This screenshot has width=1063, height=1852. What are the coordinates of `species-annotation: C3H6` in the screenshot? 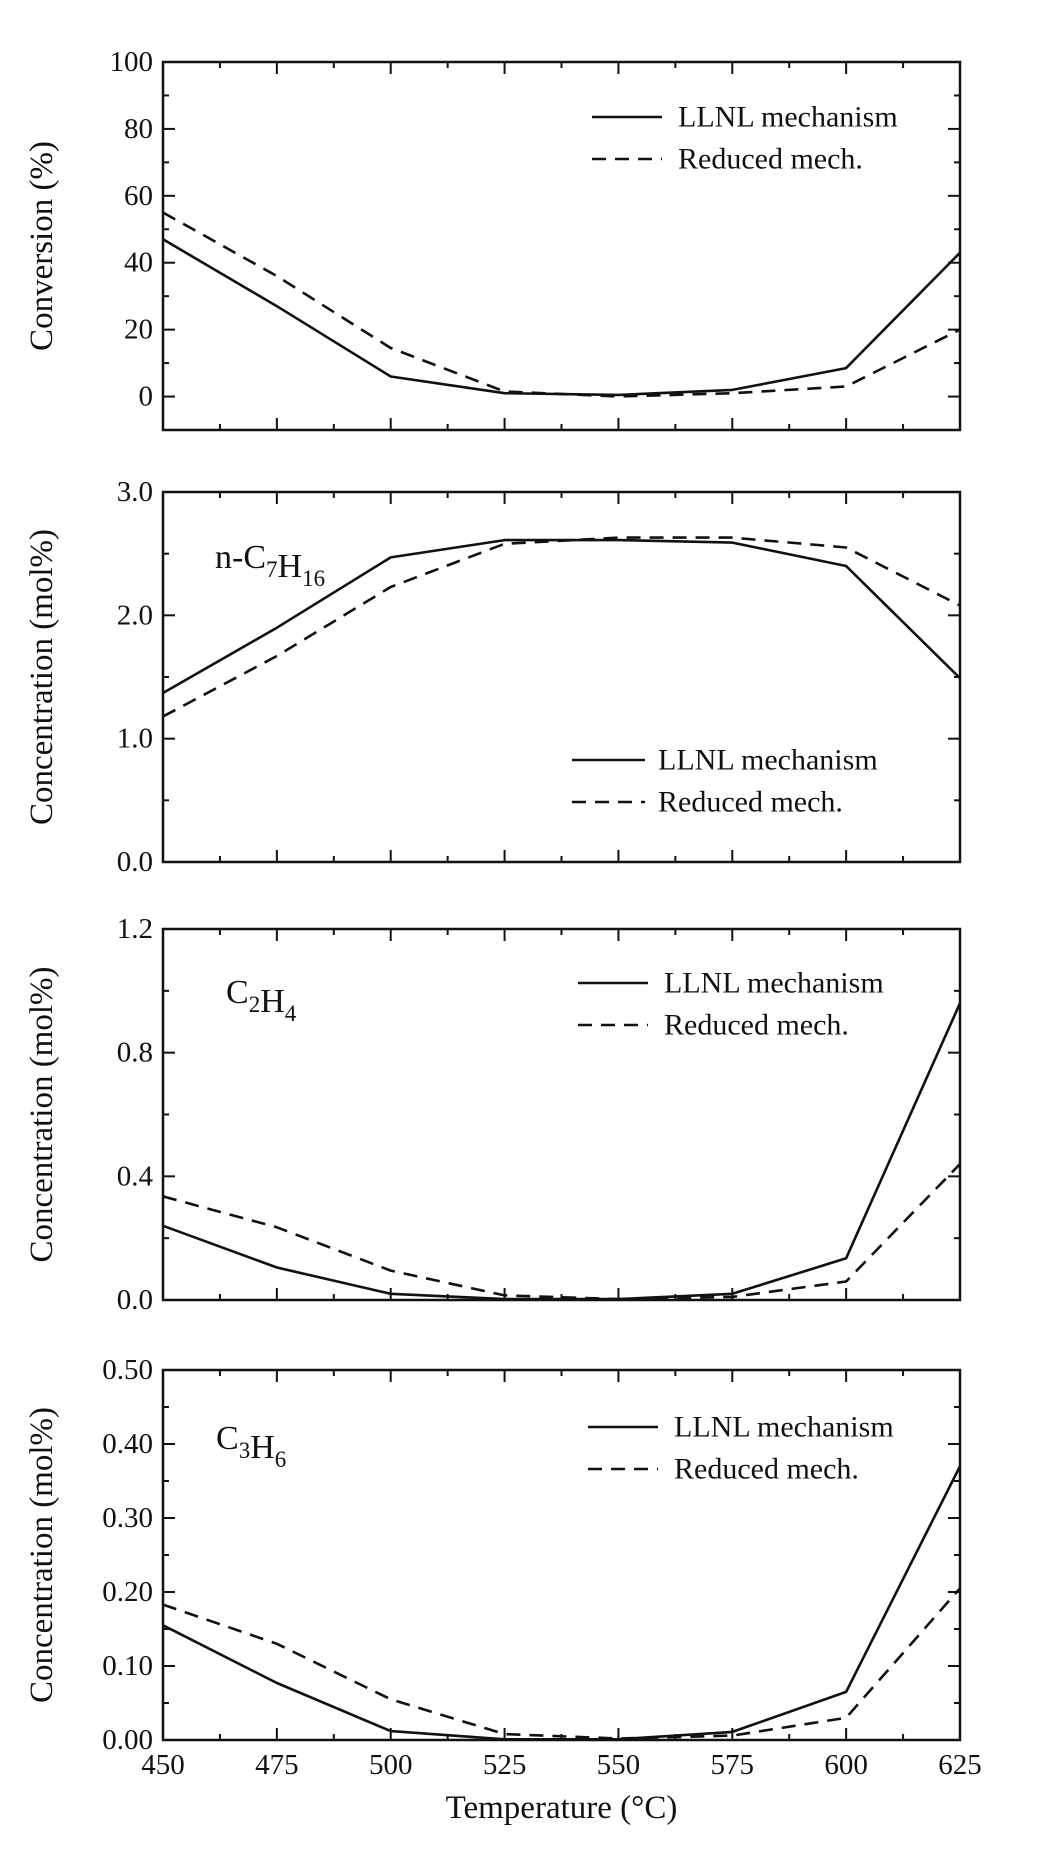 It's located at (251, 1446).